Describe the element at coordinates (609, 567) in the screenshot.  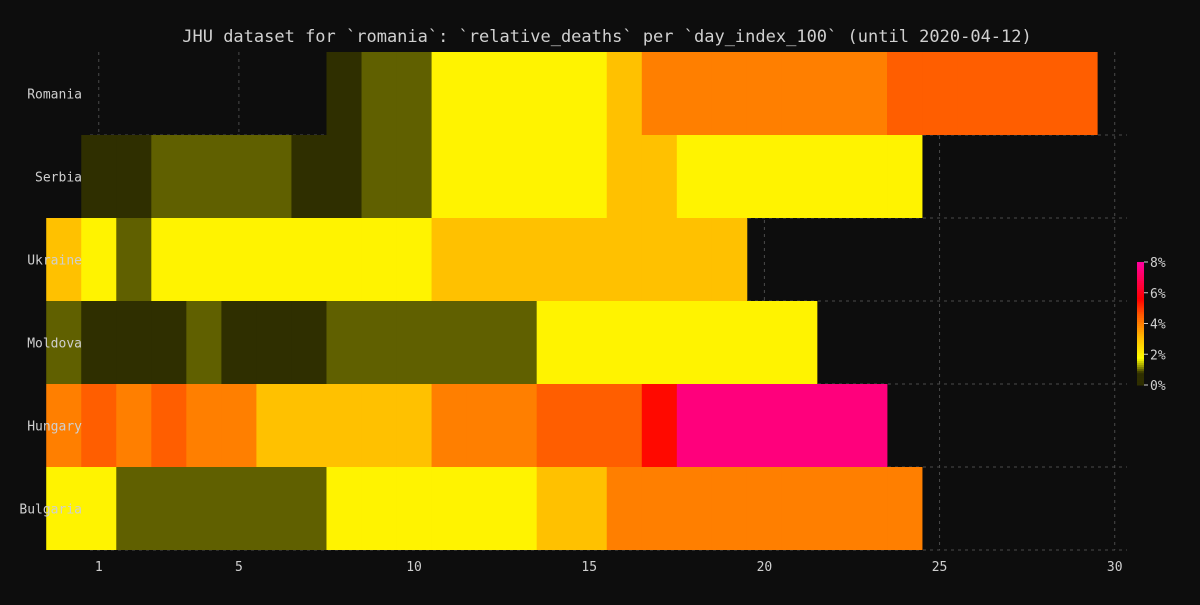
I see `x-axis-labels: 1 5 10 15 20 25 30` at that location.